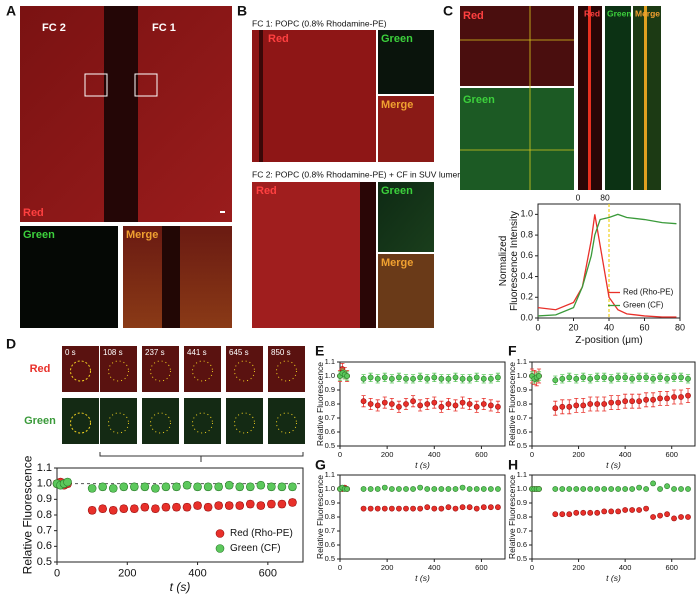 The image size is (700, 599). Describe the element at coordinates (406, 291) in the screenshot. I see `merge-image` at that location.